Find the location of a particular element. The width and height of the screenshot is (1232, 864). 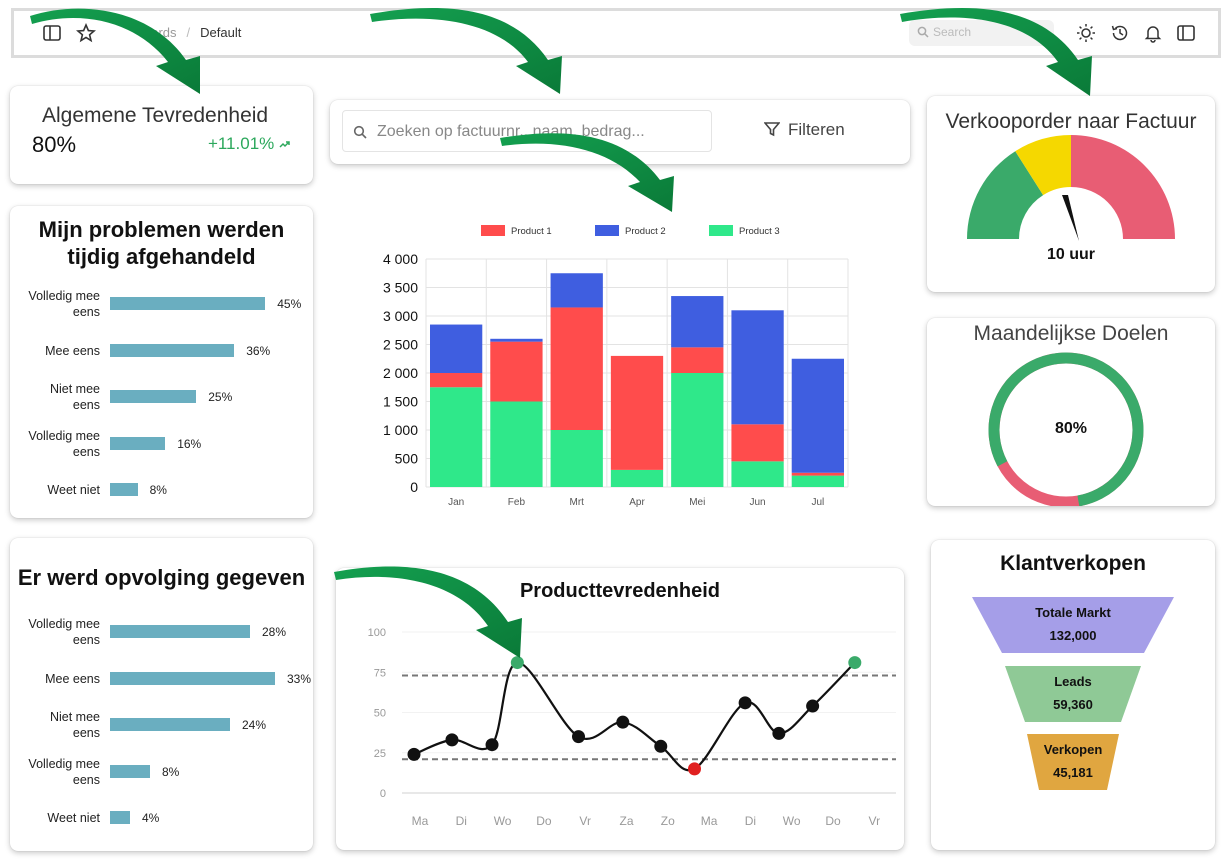

kpi-delta-value: +11.01% is located at coordinates (241, 143).